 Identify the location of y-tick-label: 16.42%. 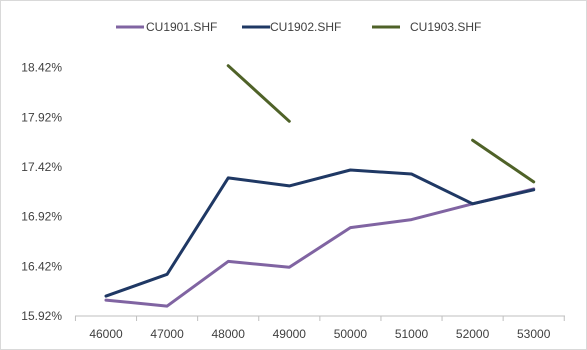
(41, 266).